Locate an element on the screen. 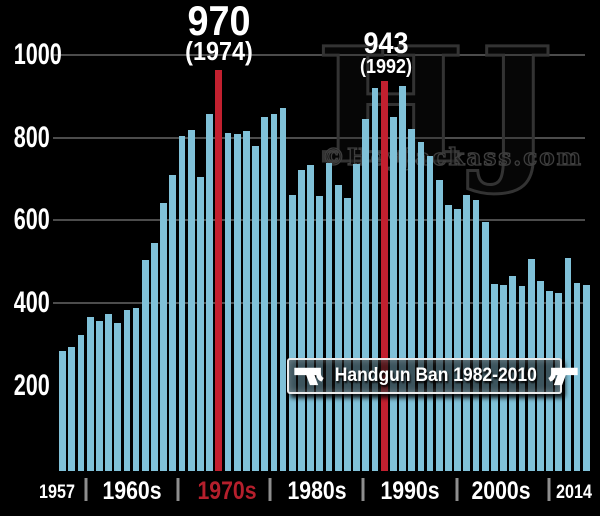 The image size is (600, 516). bar-1977 is located at coordinates (246, 301).